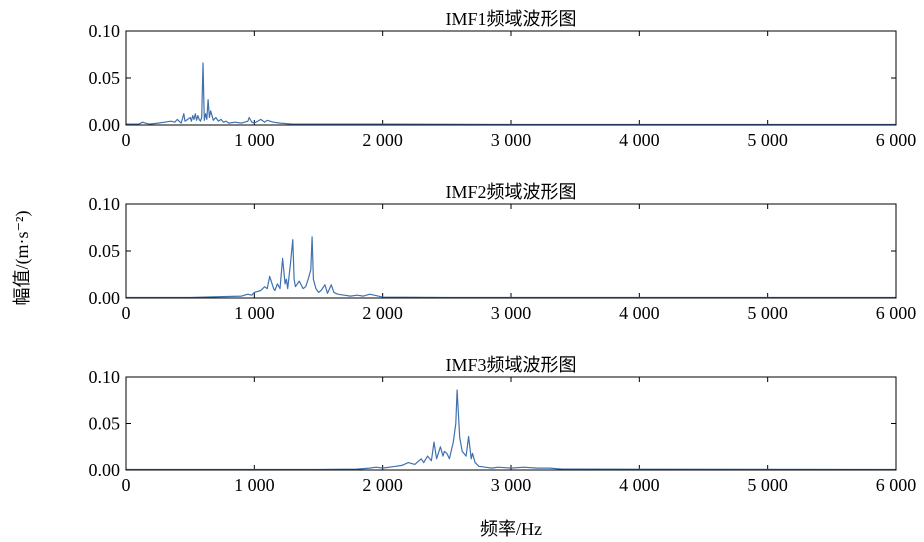  What do you see at coordinates (510, 192) in the screenshot?
I see `panel-title: IMF2频域波形图` at bounding box center [510, 192].